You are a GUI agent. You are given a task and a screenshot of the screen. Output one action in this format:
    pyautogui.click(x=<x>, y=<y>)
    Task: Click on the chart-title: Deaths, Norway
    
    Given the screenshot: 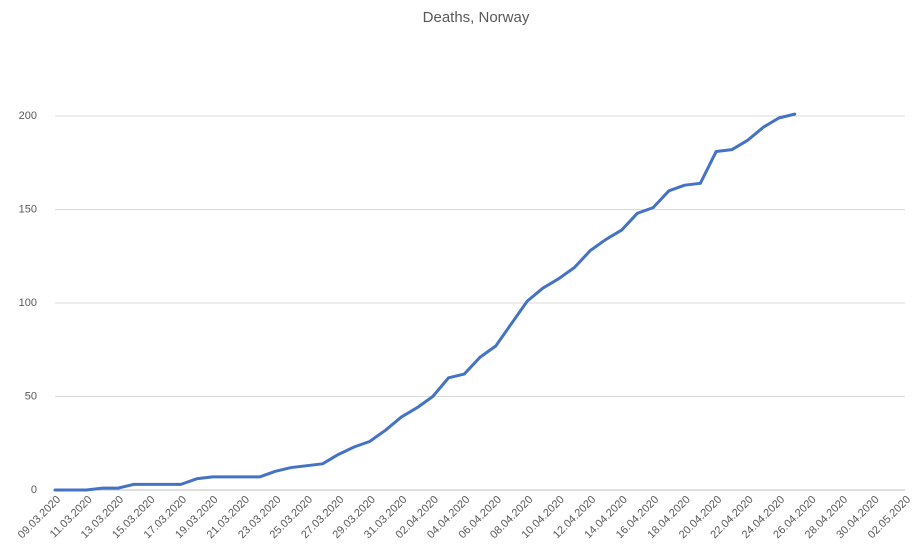 What is the action you would take?
    pyautogui.click(x=476, y=17)
    